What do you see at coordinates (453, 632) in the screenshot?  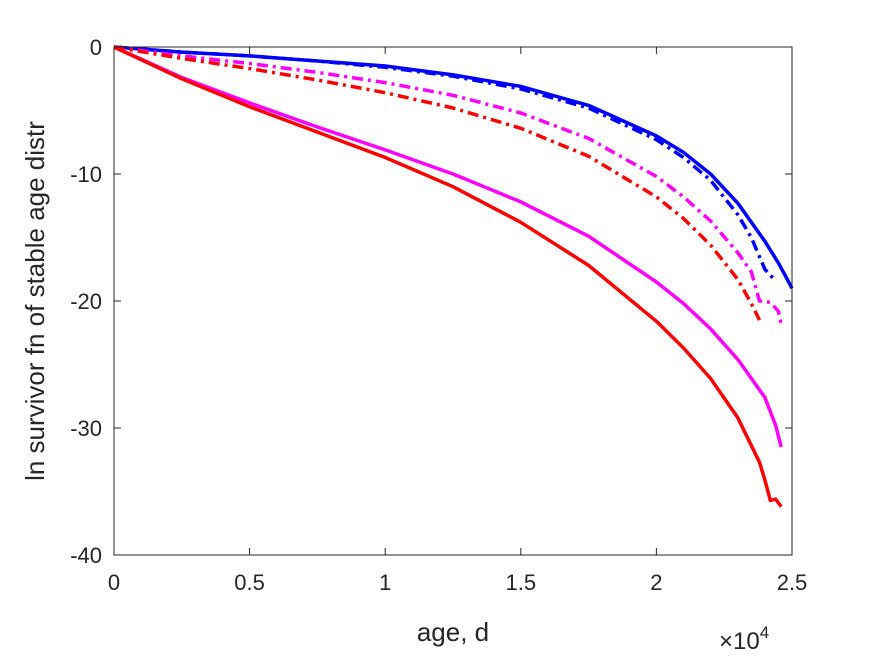 I see `x-axis-label: age, d` at bounding box center [453, 632].